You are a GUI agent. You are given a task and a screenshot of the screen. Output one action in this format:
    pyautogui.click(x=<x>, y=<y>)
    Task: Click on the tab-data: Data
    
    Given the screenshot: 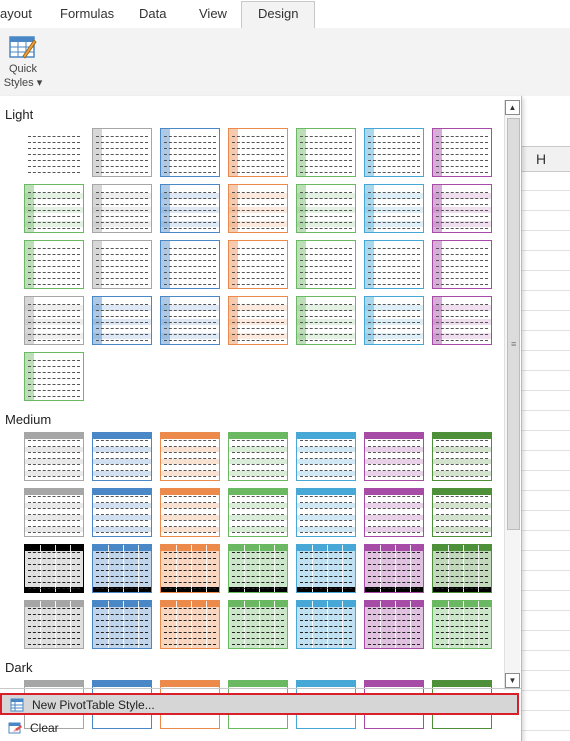 What is the action you would take?
    pyautogui.click(x=153, y=13)
    